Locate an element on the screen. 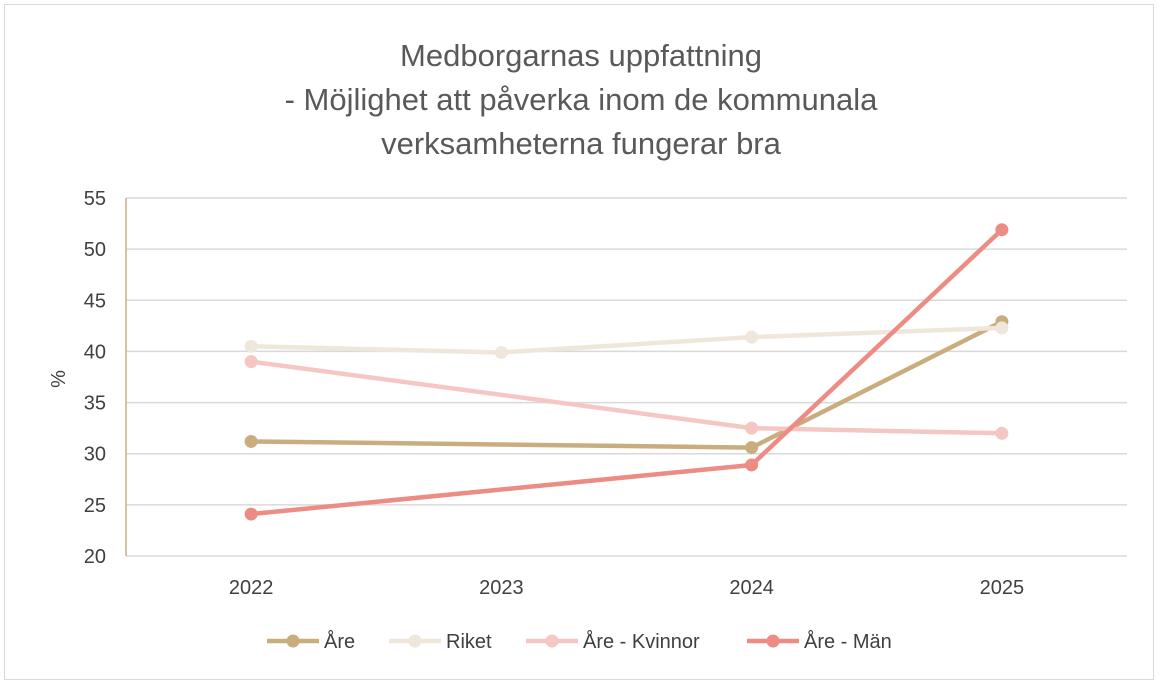  legend: Åre Riket Åre - Kvinnor Åre - Män is located at coordinates (579, 641).